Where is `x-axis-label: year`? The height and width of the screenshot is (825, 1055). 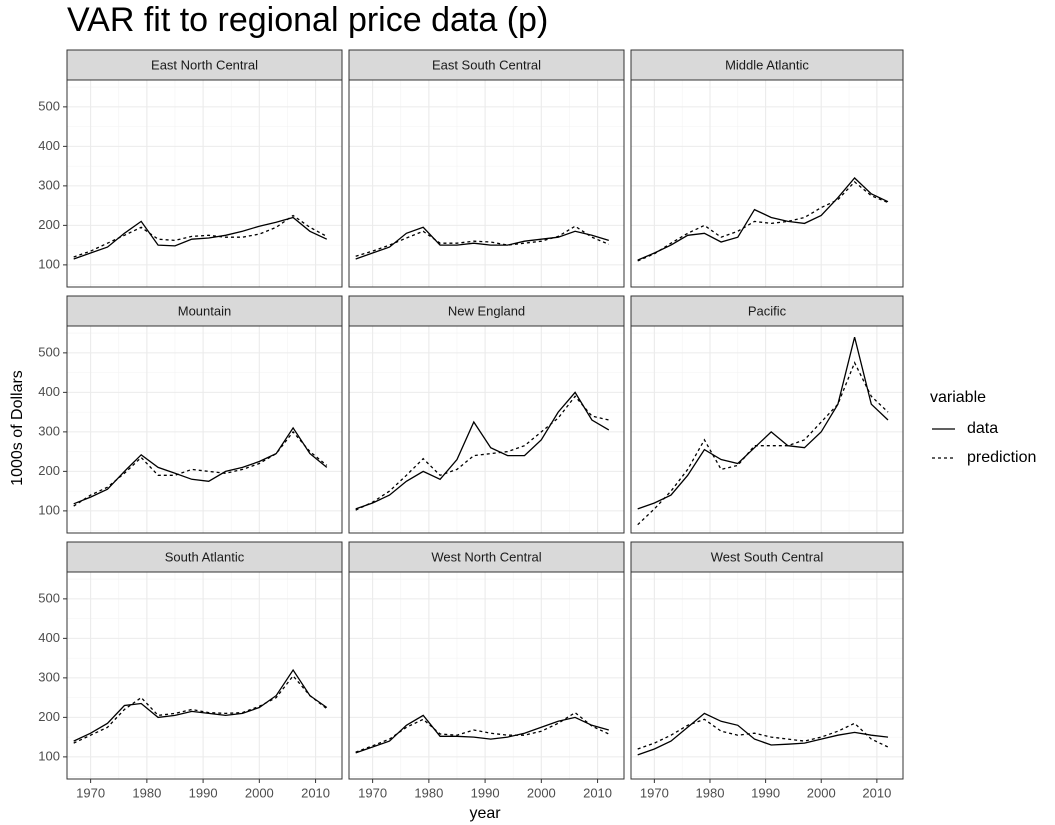 x-axis-label: year is located at coordinates (485, 813).